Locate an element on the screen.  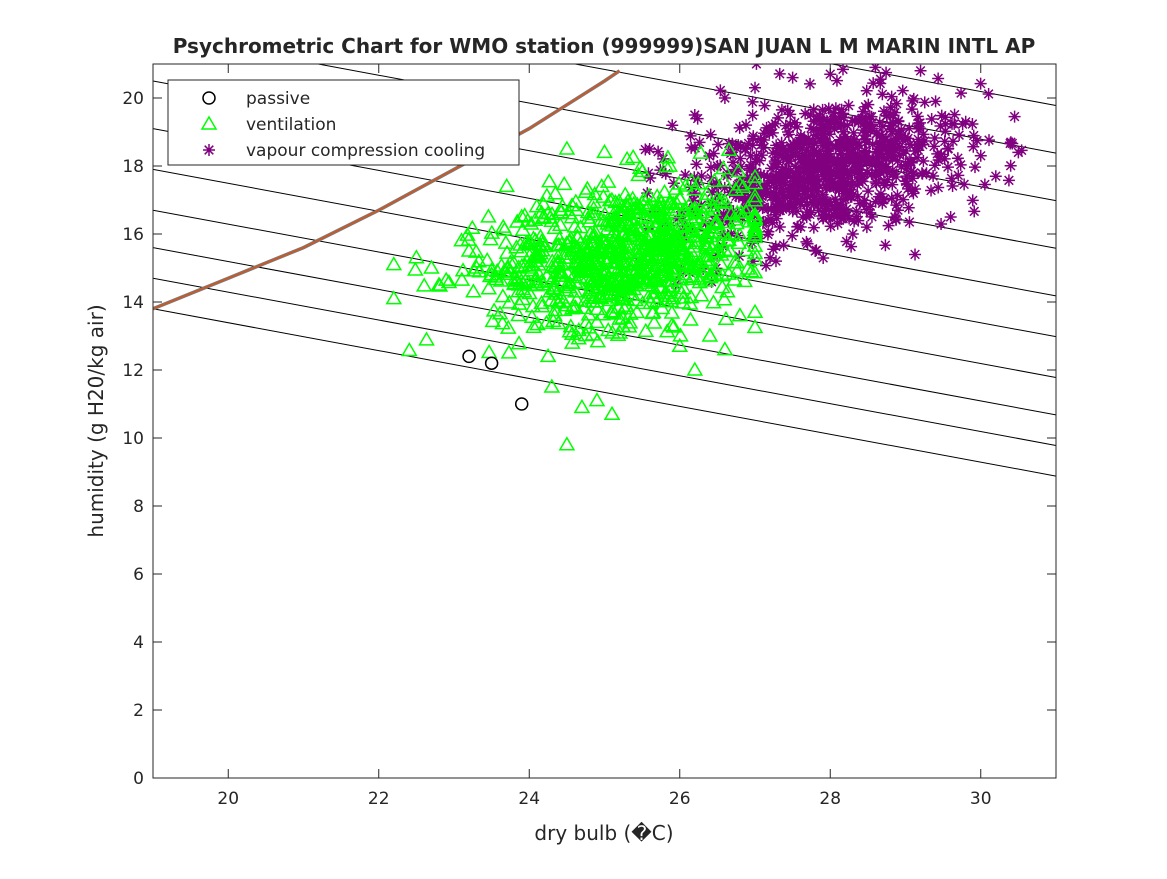
y-tick-label-10: 10 is located at coordinates (133, 439).